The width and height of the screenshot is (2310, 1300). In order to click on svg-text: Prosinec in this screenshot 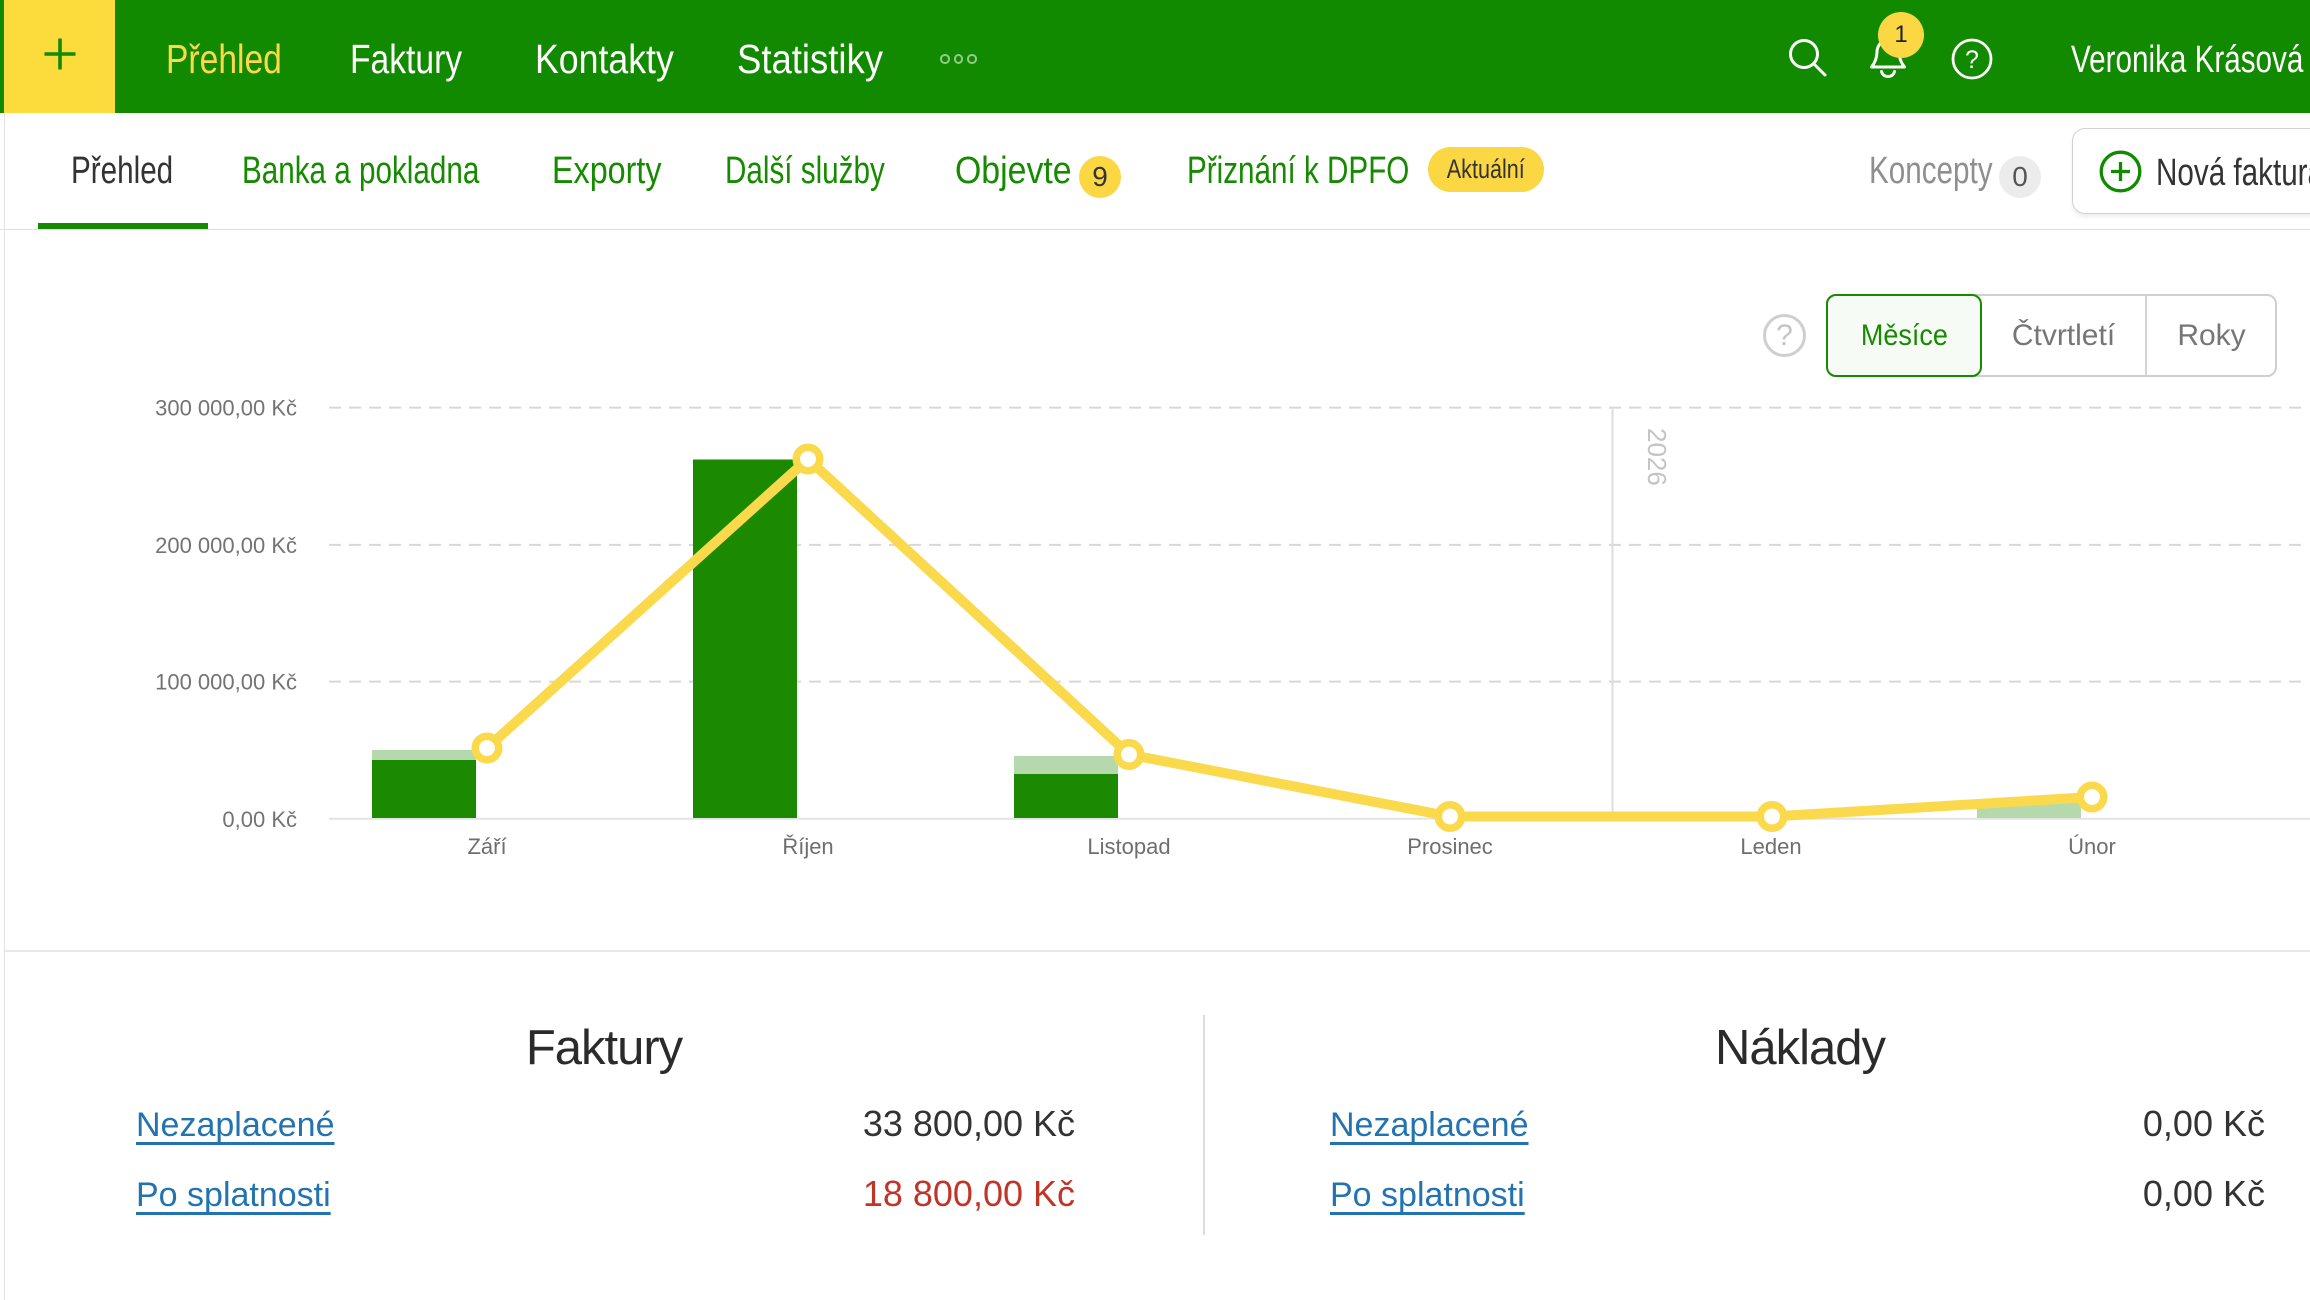, I will do `click(1450, 846)`.